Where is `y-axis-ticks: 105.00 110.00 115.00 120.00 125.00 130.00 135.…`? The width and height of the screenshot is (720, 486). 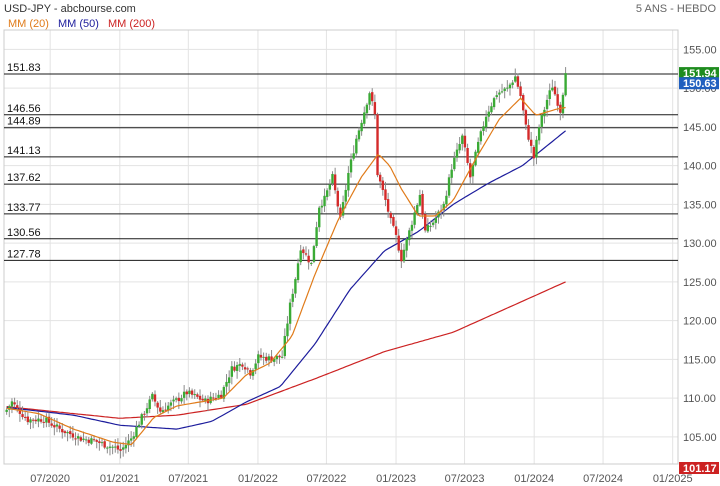
y-axis-ticks: 105.00 110.00 115.00 120.00 125.00 130.00 135.… is located at coordinates (700, 244).